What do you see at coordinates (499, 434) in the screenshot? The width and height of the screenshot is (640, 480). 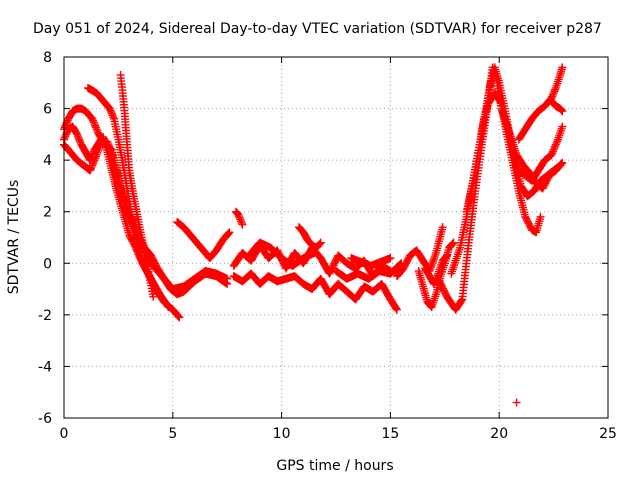 I see `x-tick-label: 20` at bounding box center [499, 434].